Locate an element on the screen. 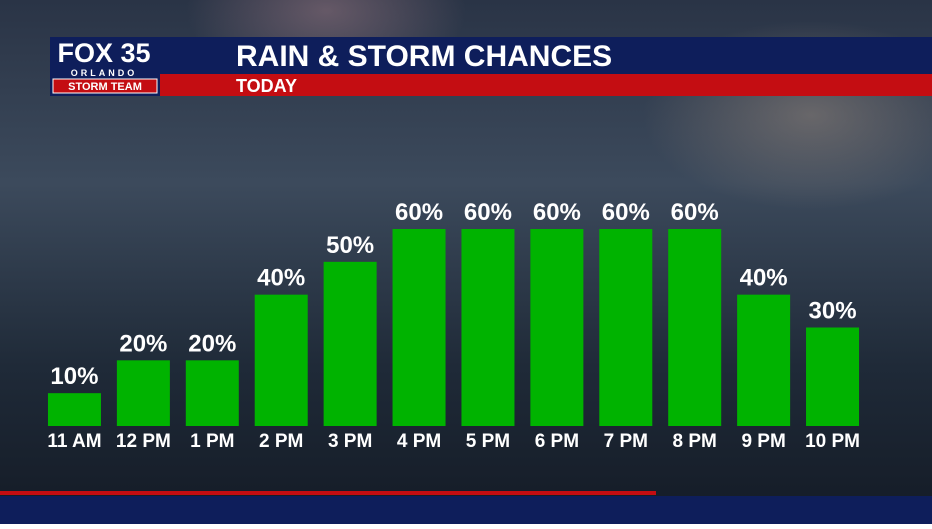 This screenshot has width=932, height=529. logo-team: STORM TEAM is located at coordinates (105, 87).